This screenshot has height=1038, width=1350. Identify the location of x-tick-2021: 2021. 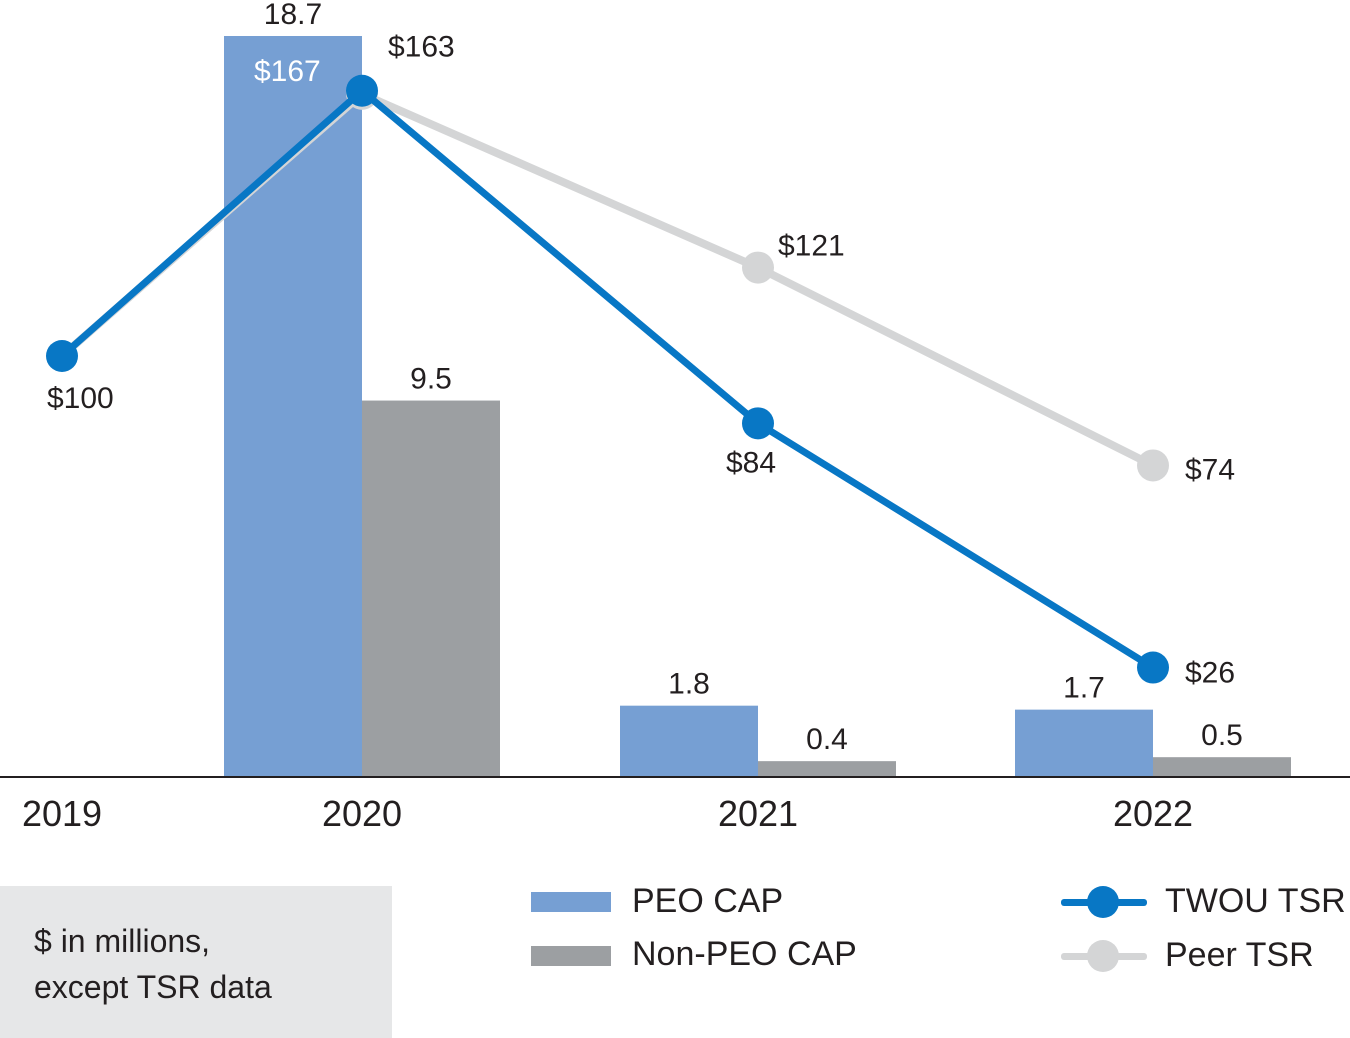
(758, 813).